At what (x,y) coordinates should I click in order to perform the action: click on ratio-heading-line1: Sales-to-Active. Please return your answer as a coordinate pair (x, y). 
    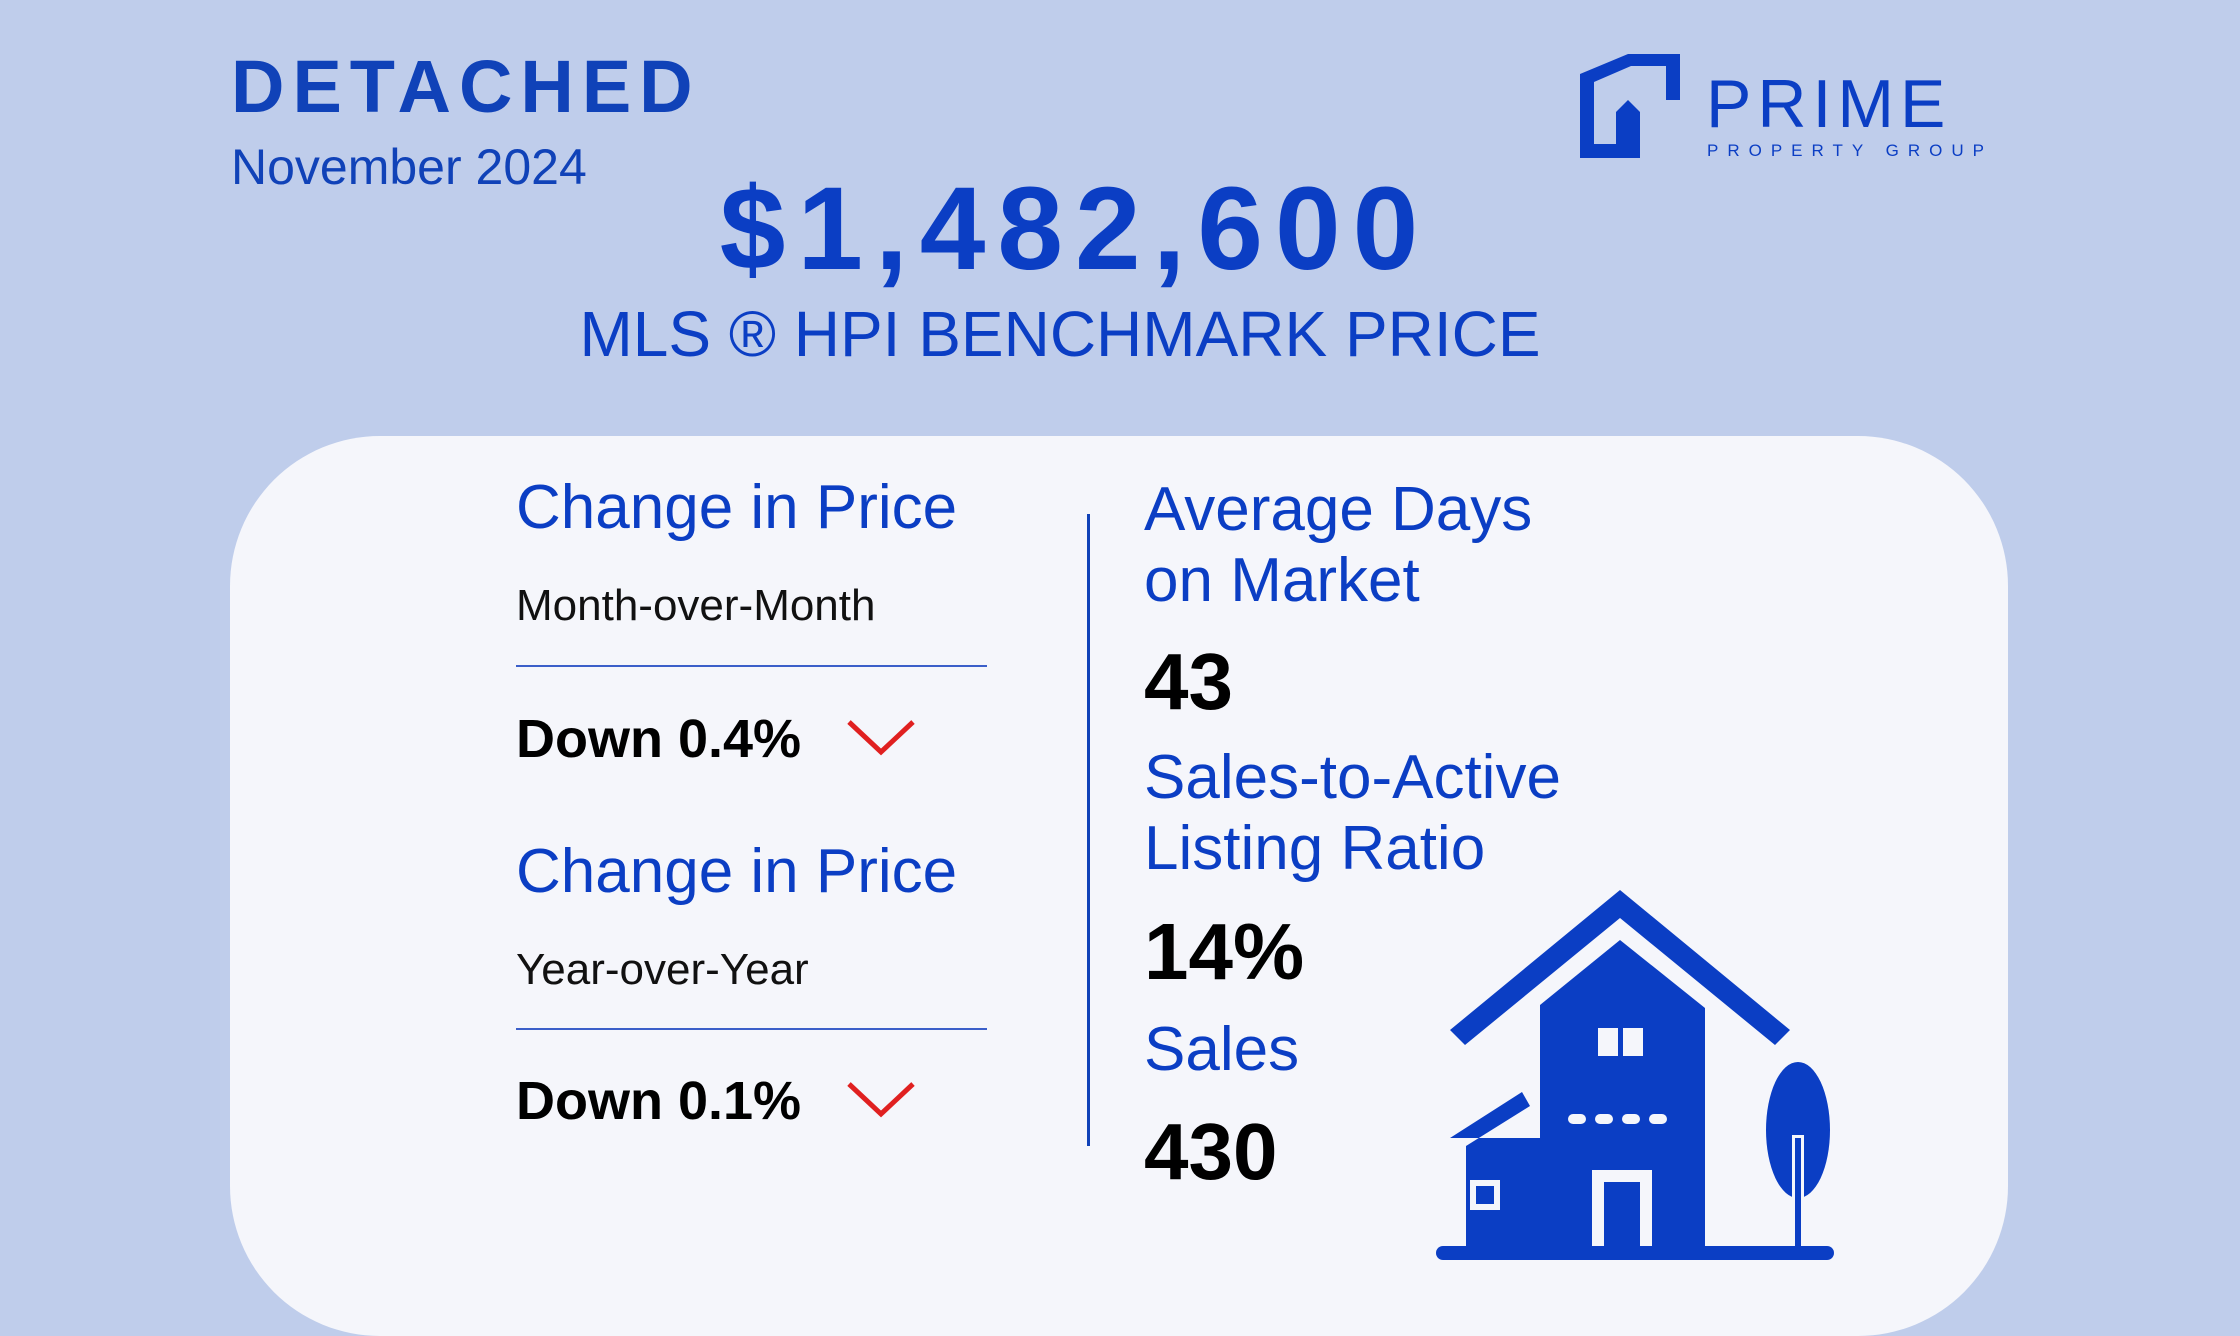
    Looking at the image, I should click on (1352, 777).